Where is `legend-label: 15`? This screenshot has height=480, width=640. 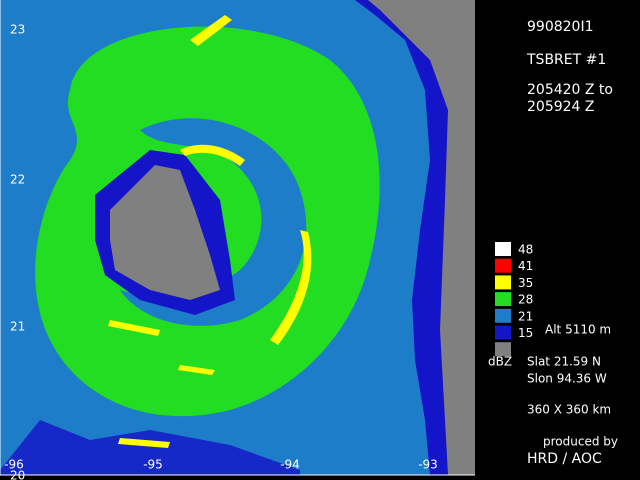
legend-label: 15 is located at coordinates (525, 333).